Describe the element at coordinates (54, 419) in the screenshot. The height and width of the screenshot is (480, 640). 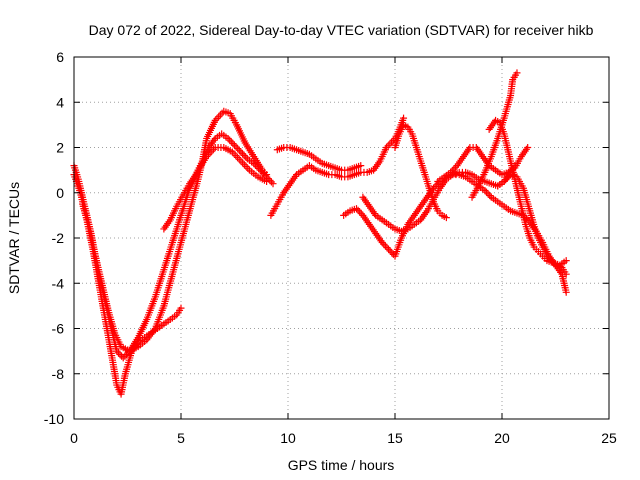
I see `y-tick-label: -10` at that location.